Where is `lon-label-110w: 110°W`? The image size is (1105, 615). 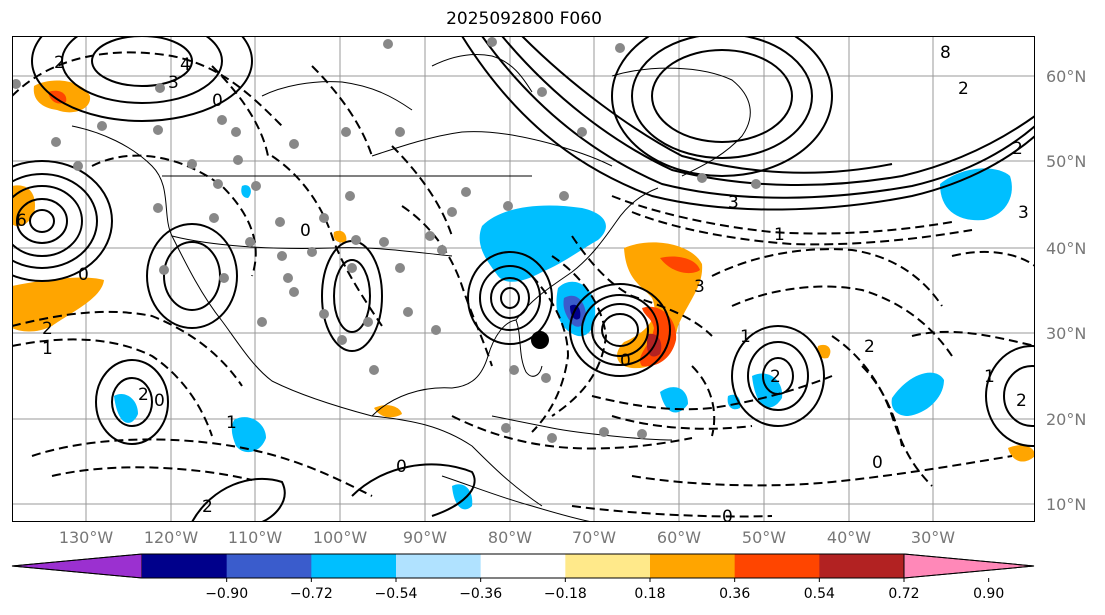
lon-label-110w: 110°W is located at coordinates (255, 537).